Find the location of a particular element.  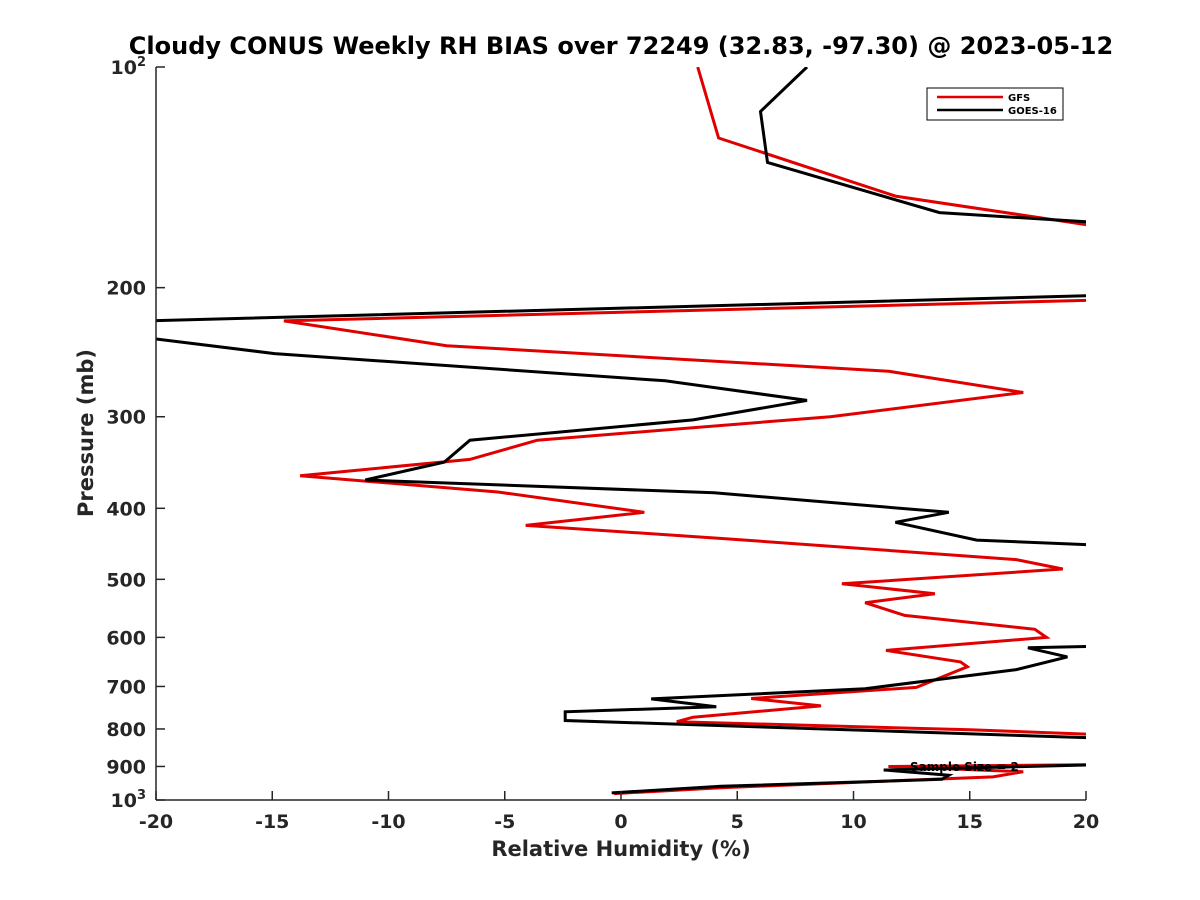

x-tick-label: 5 is located at coordinates (737, 822).